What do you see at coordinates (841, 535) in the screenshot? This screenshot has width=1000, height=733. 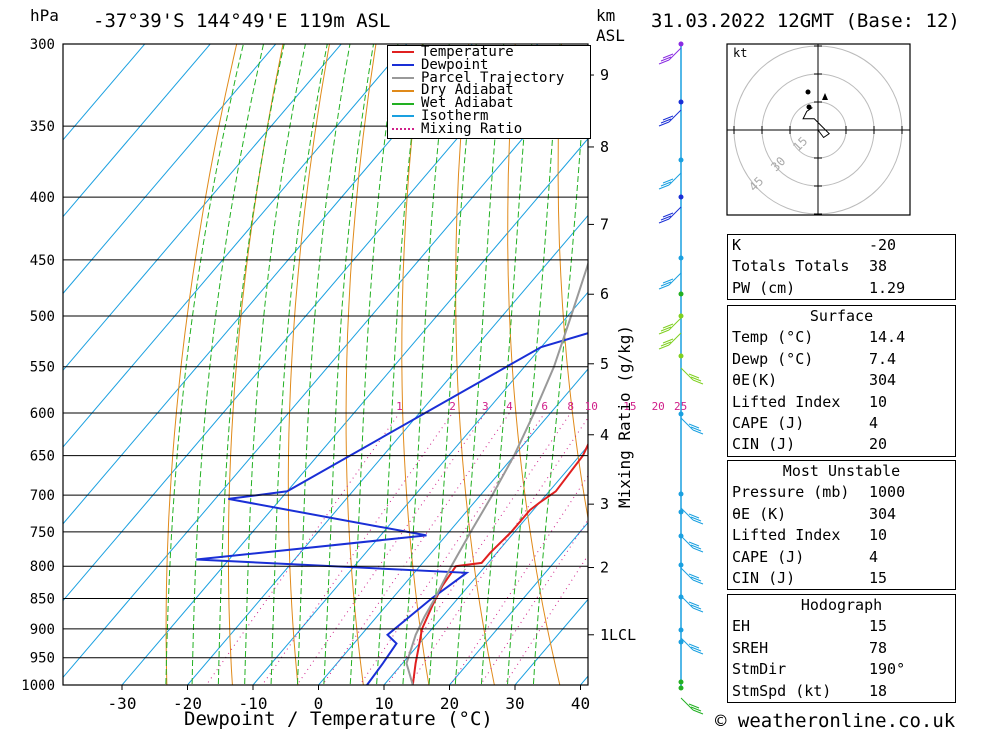 I see `table-row: Lifted Index 10` at bounding box center [841, 535].